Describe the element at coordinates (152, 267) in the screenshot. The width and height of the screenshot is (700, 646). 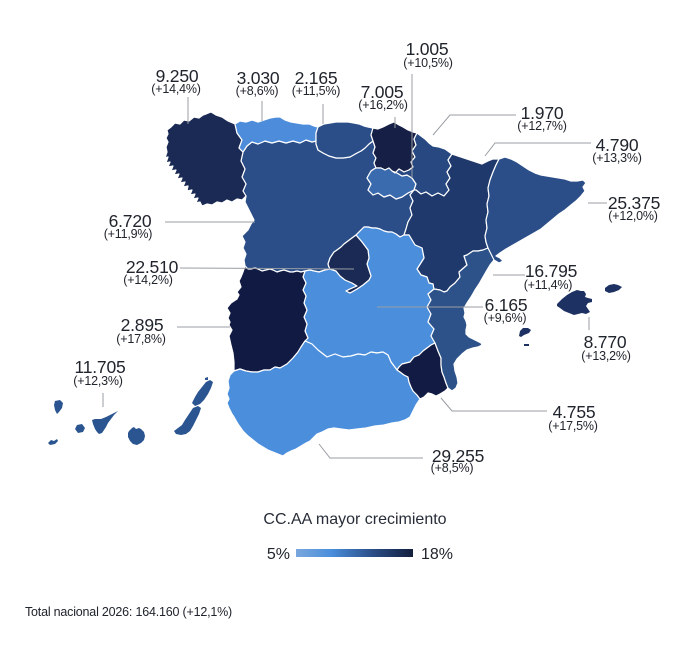
I see `svg-text: 22.510` at that location.